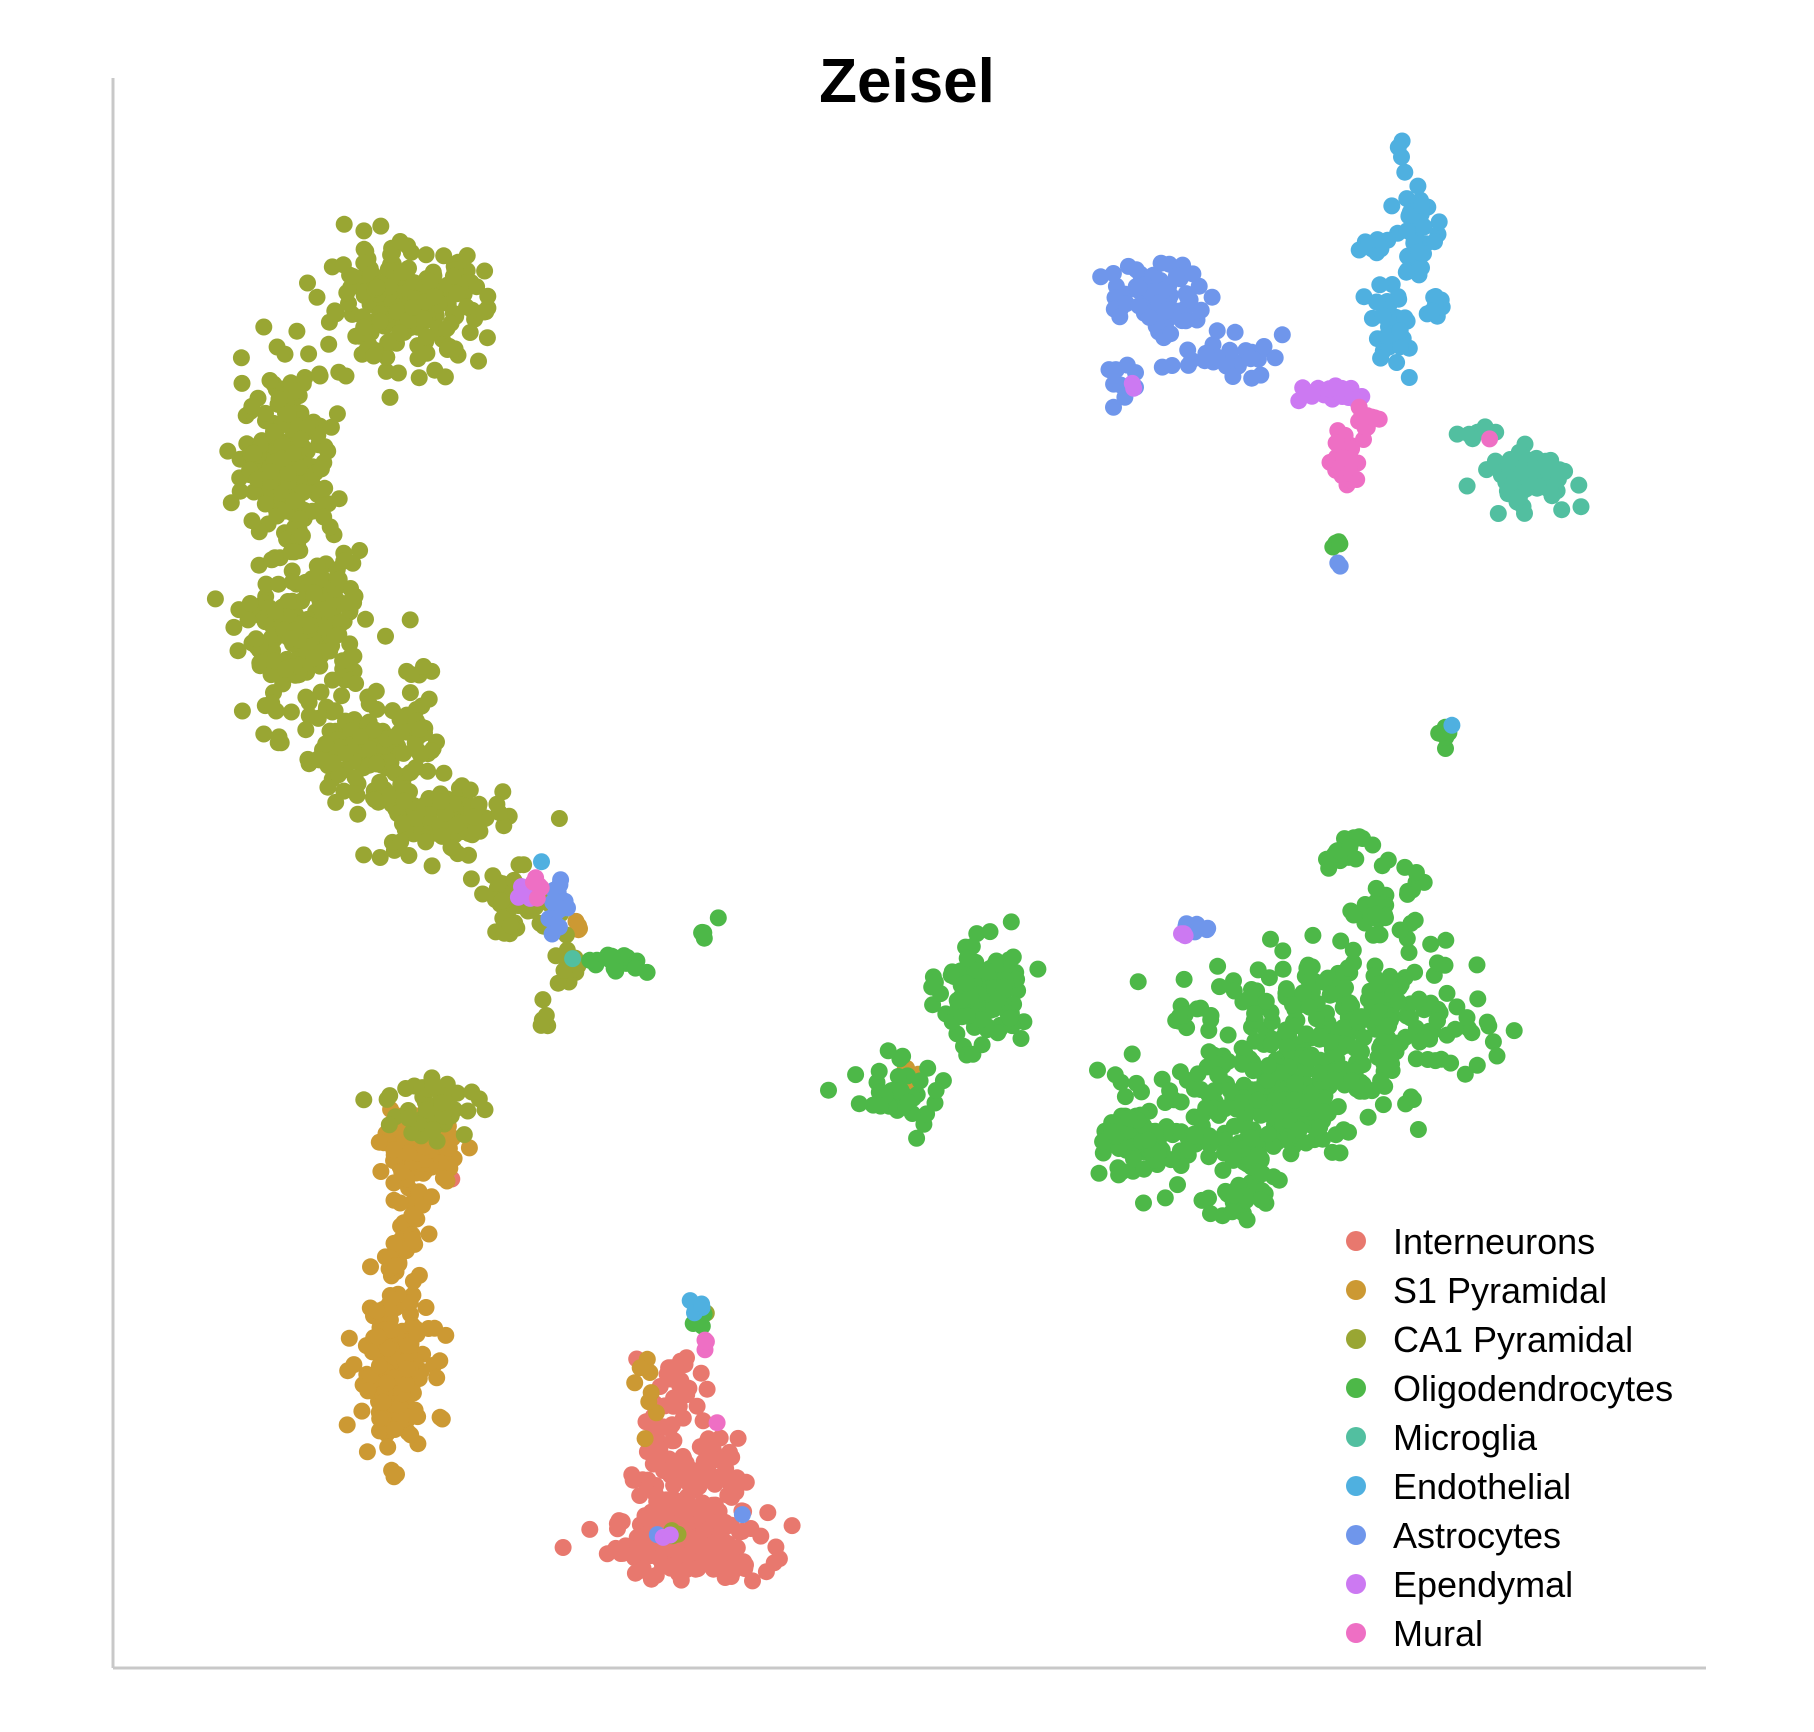 Image resolution: width=1814 pixels, height=1732 pixels. What do you see at coordinates (1465, 1437) in the screenshot?
I see `legend-label: Microglia` at bounding box center [1465, 1437].